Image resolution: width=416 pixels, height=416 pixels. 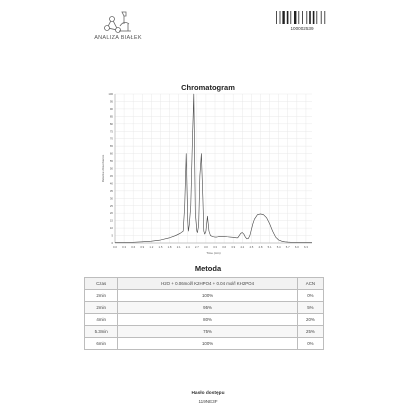 I want to click on x-tick-label: 3.9, so click(x=233, y=247).